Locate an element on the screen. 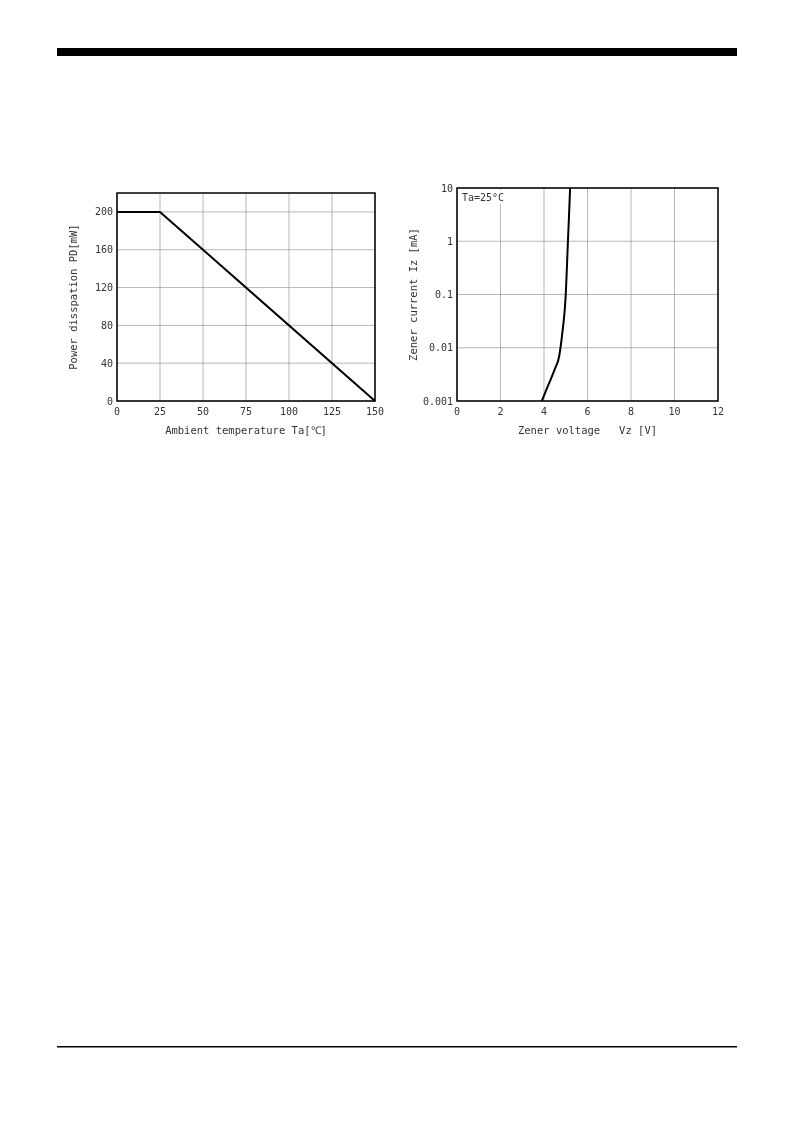 The height and width of the screenshot is (1123, 793). y-tick-label: 160 is located at coordinates (103, 250).